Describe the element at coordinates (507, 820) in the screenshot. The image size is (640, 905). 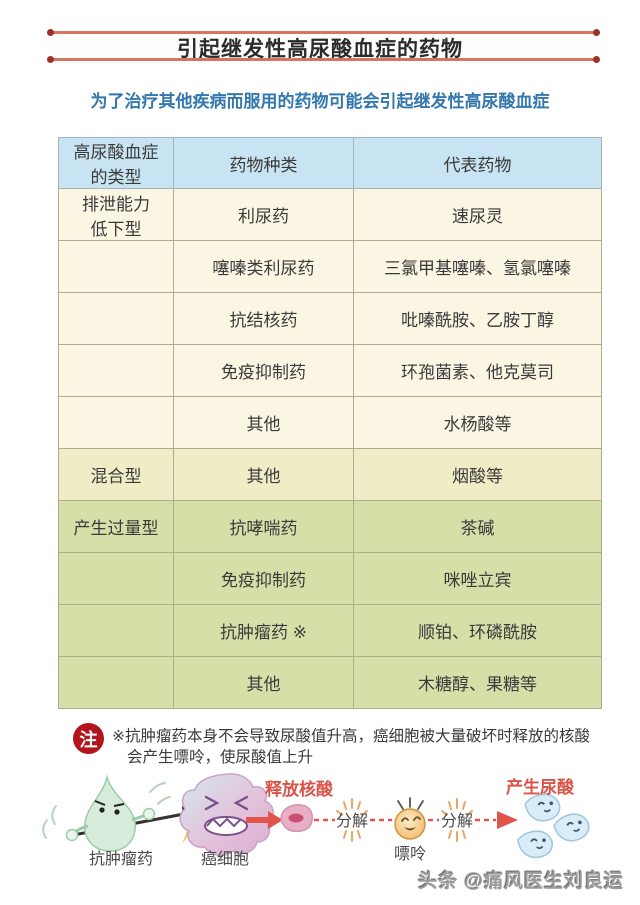
I see `produce-arrowhead-icon` at that location.